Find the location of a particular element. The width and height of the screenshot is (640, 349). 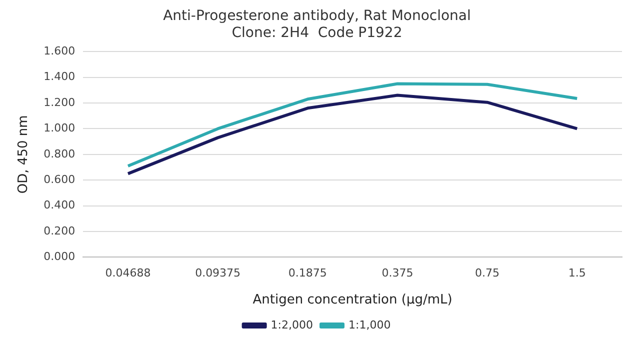

y-tick-label: 0.200 is located at coordinates (60, 231).